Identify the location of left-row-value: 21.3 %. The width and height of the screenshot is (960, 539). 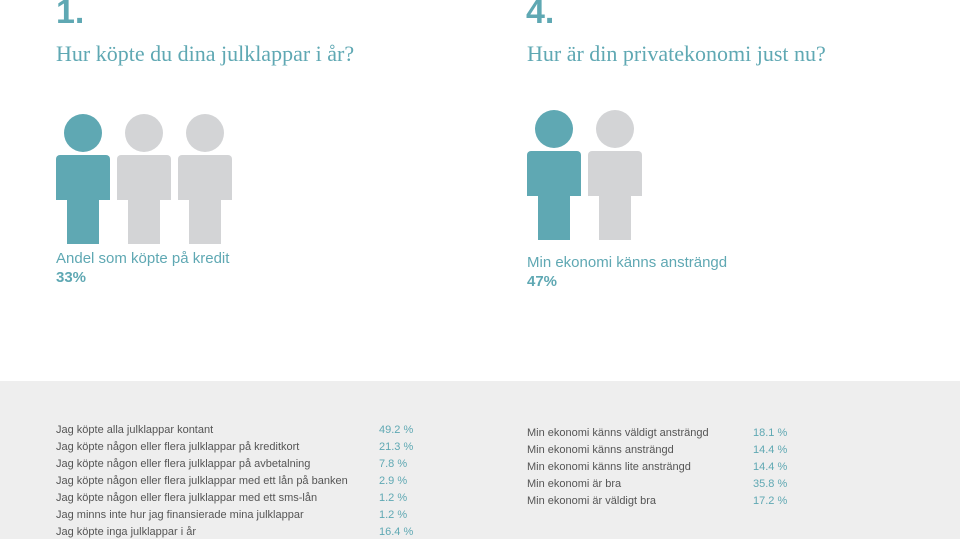
(396, 447).